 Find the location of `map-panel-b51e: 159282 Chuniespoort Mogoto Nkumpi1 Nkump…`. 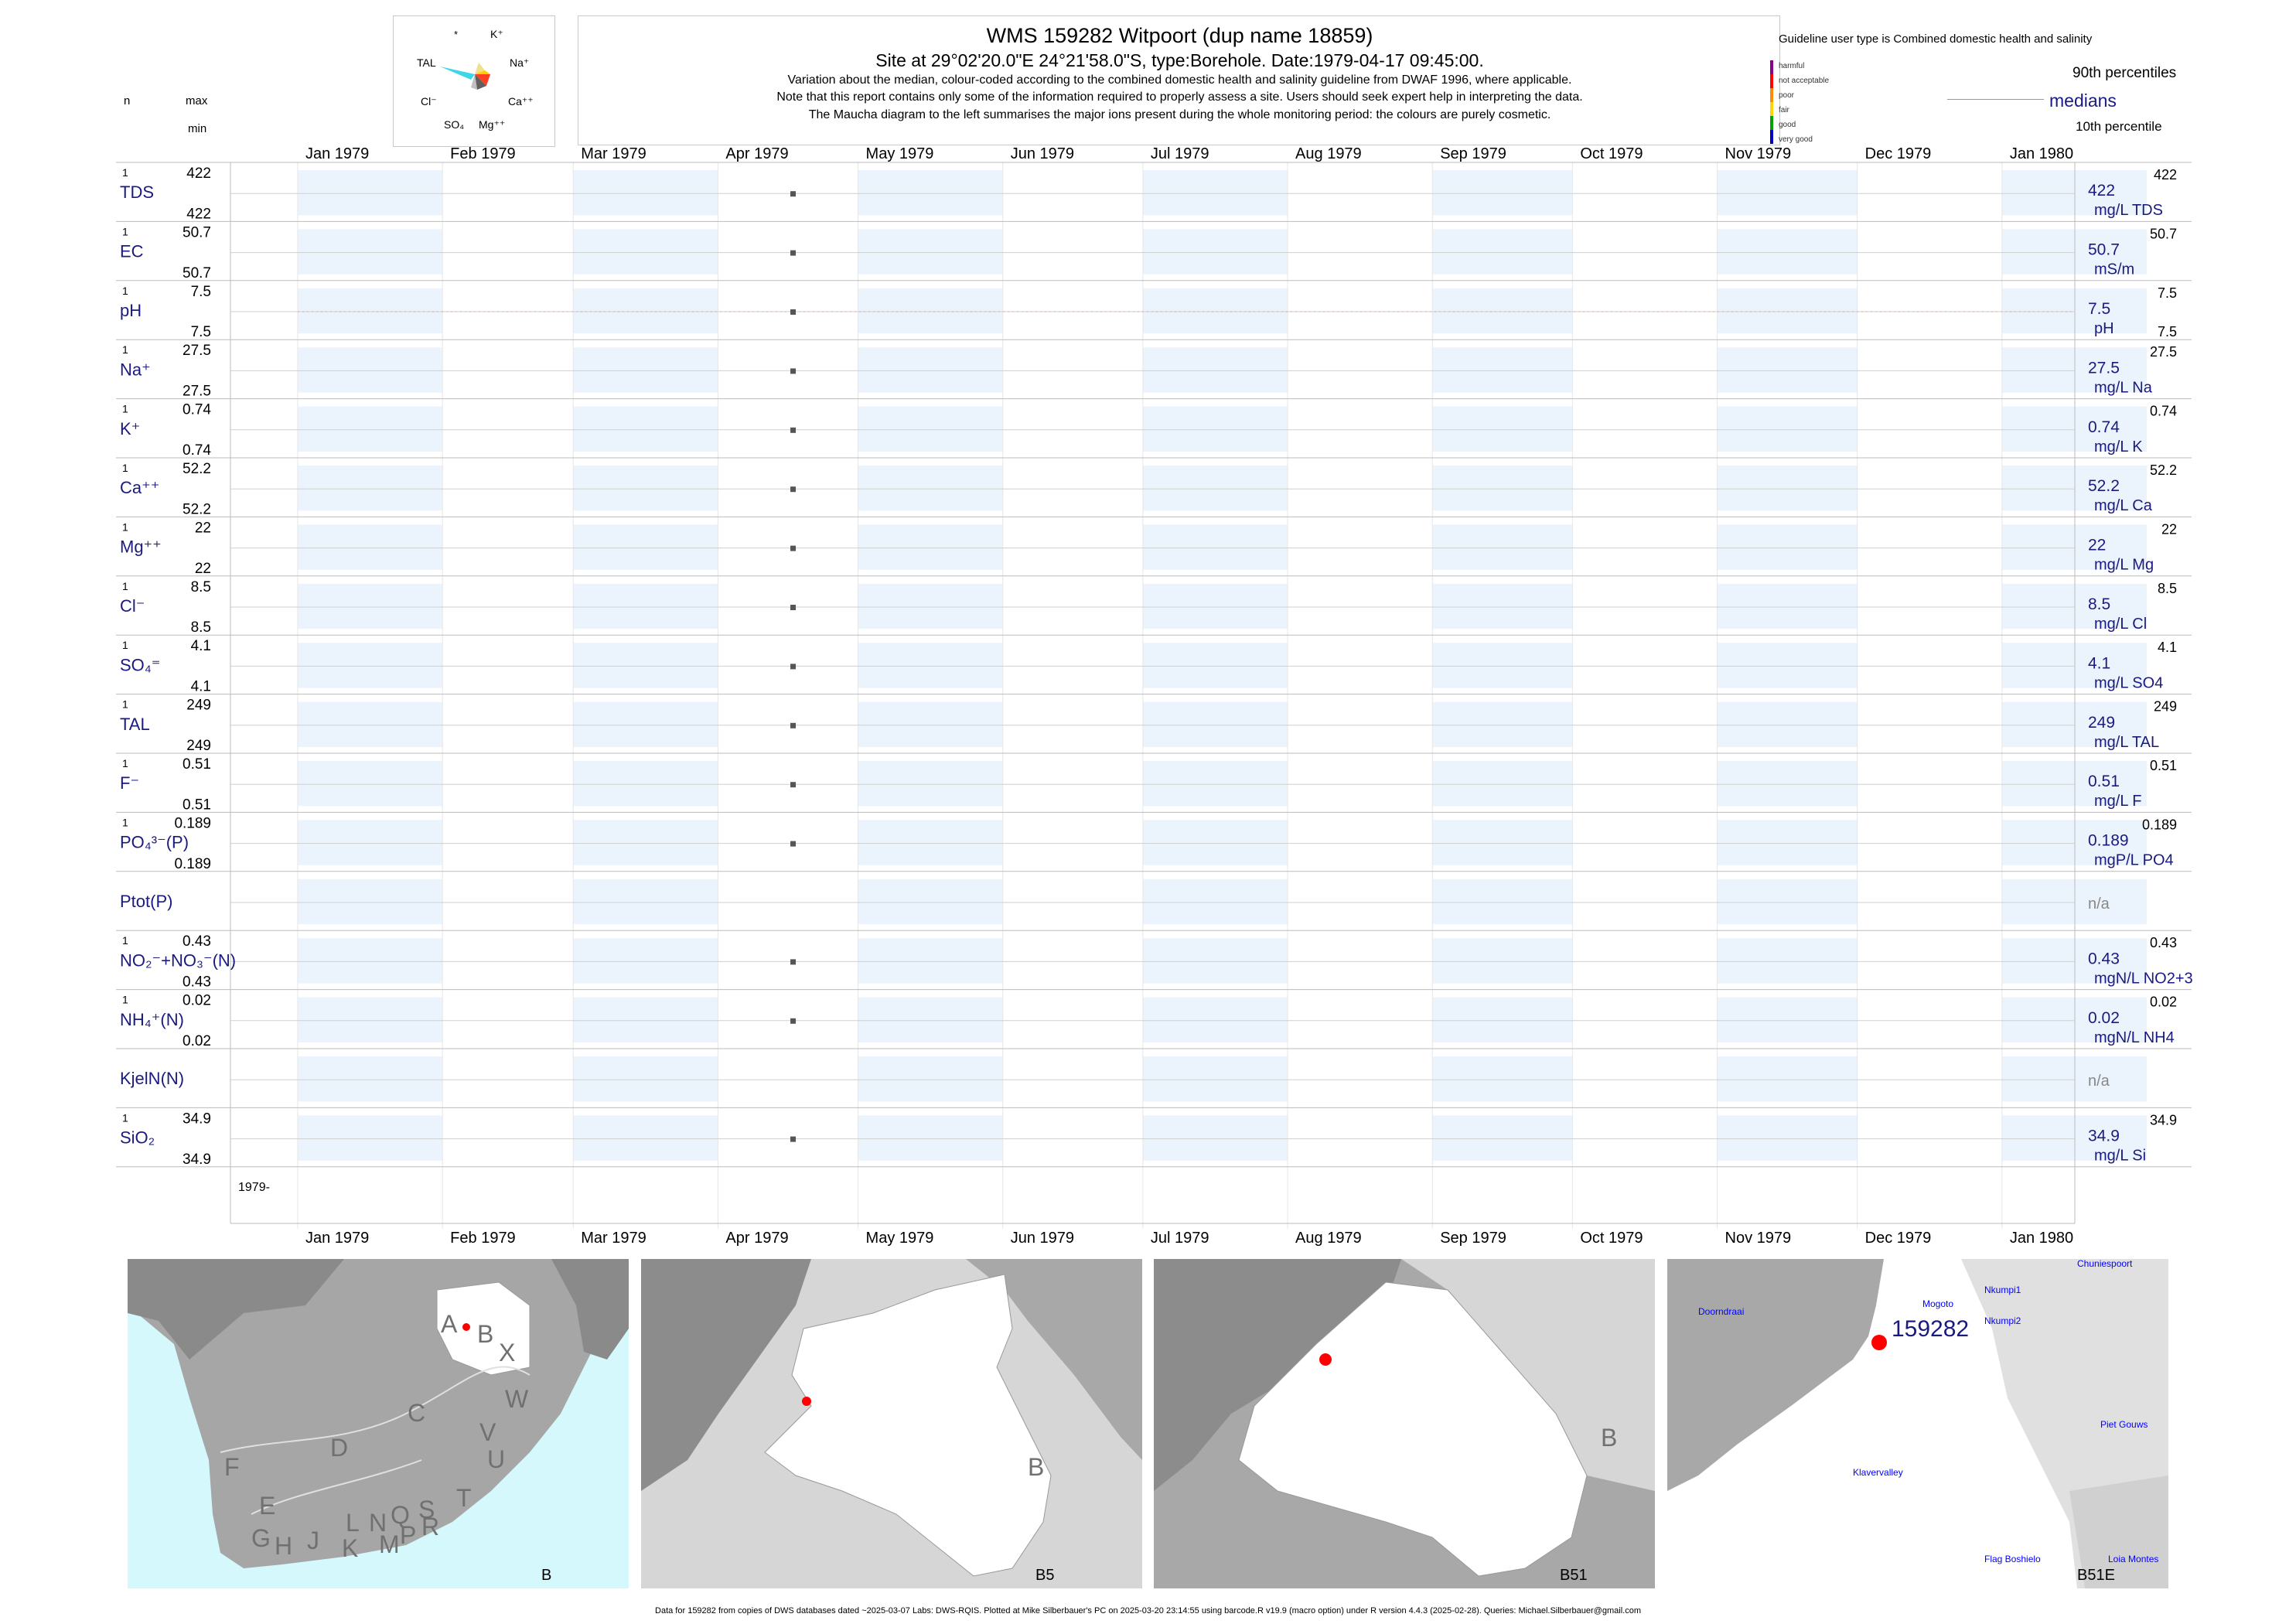

map-panel-b51e: 159282 Chuniespoort Mogoto Nkumpi1 Nkump… is located at coordinates (1917, 1423).